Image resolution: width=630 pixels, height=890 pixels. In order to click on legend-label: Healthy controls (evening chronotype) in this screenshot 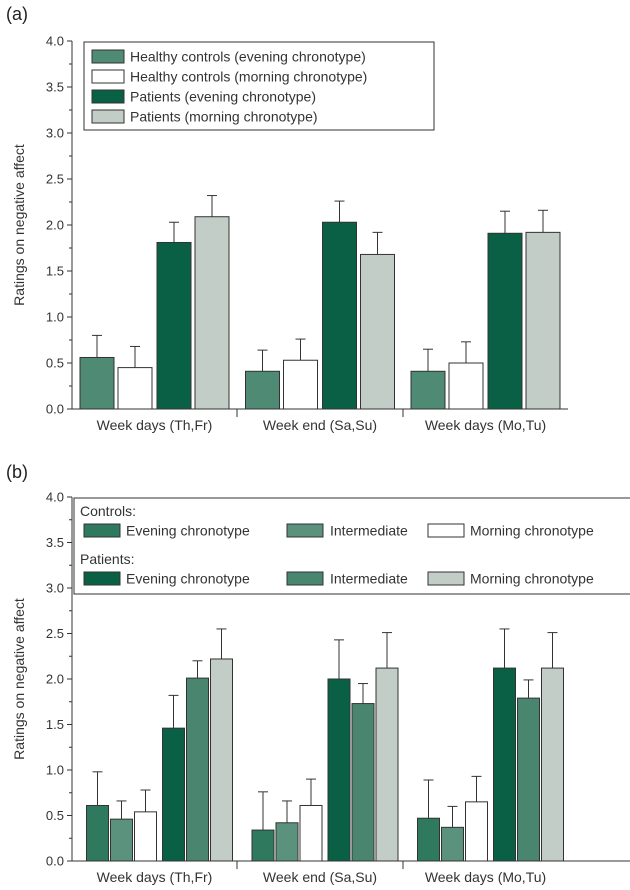, I will do `click(248, 57)`.